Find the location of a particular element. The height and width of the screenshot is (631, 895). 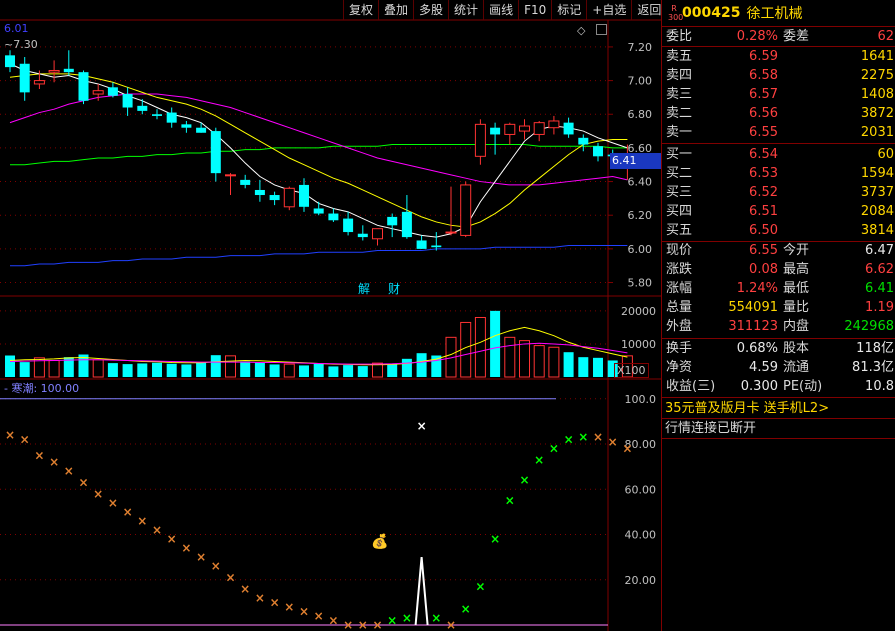

stat-value: 0.08 is located at coordinates (763, 269).